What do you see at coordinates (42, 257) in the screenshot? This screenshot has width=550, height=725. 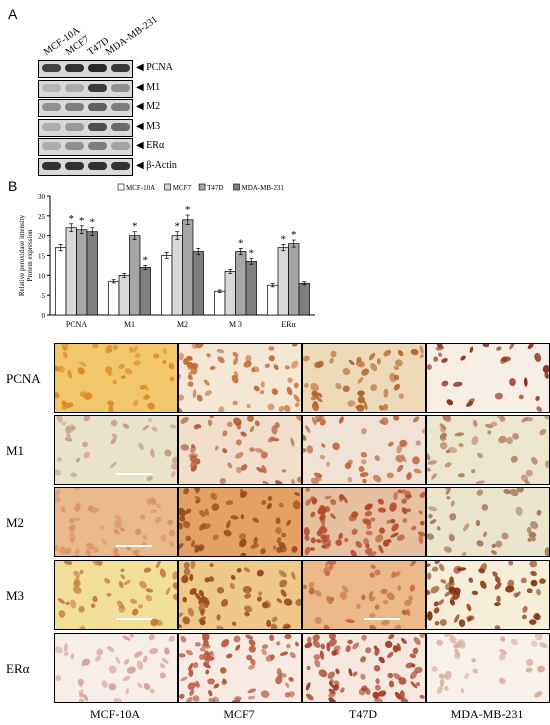 I see `y-tick-label: 15` at bounding box center [42, 257].